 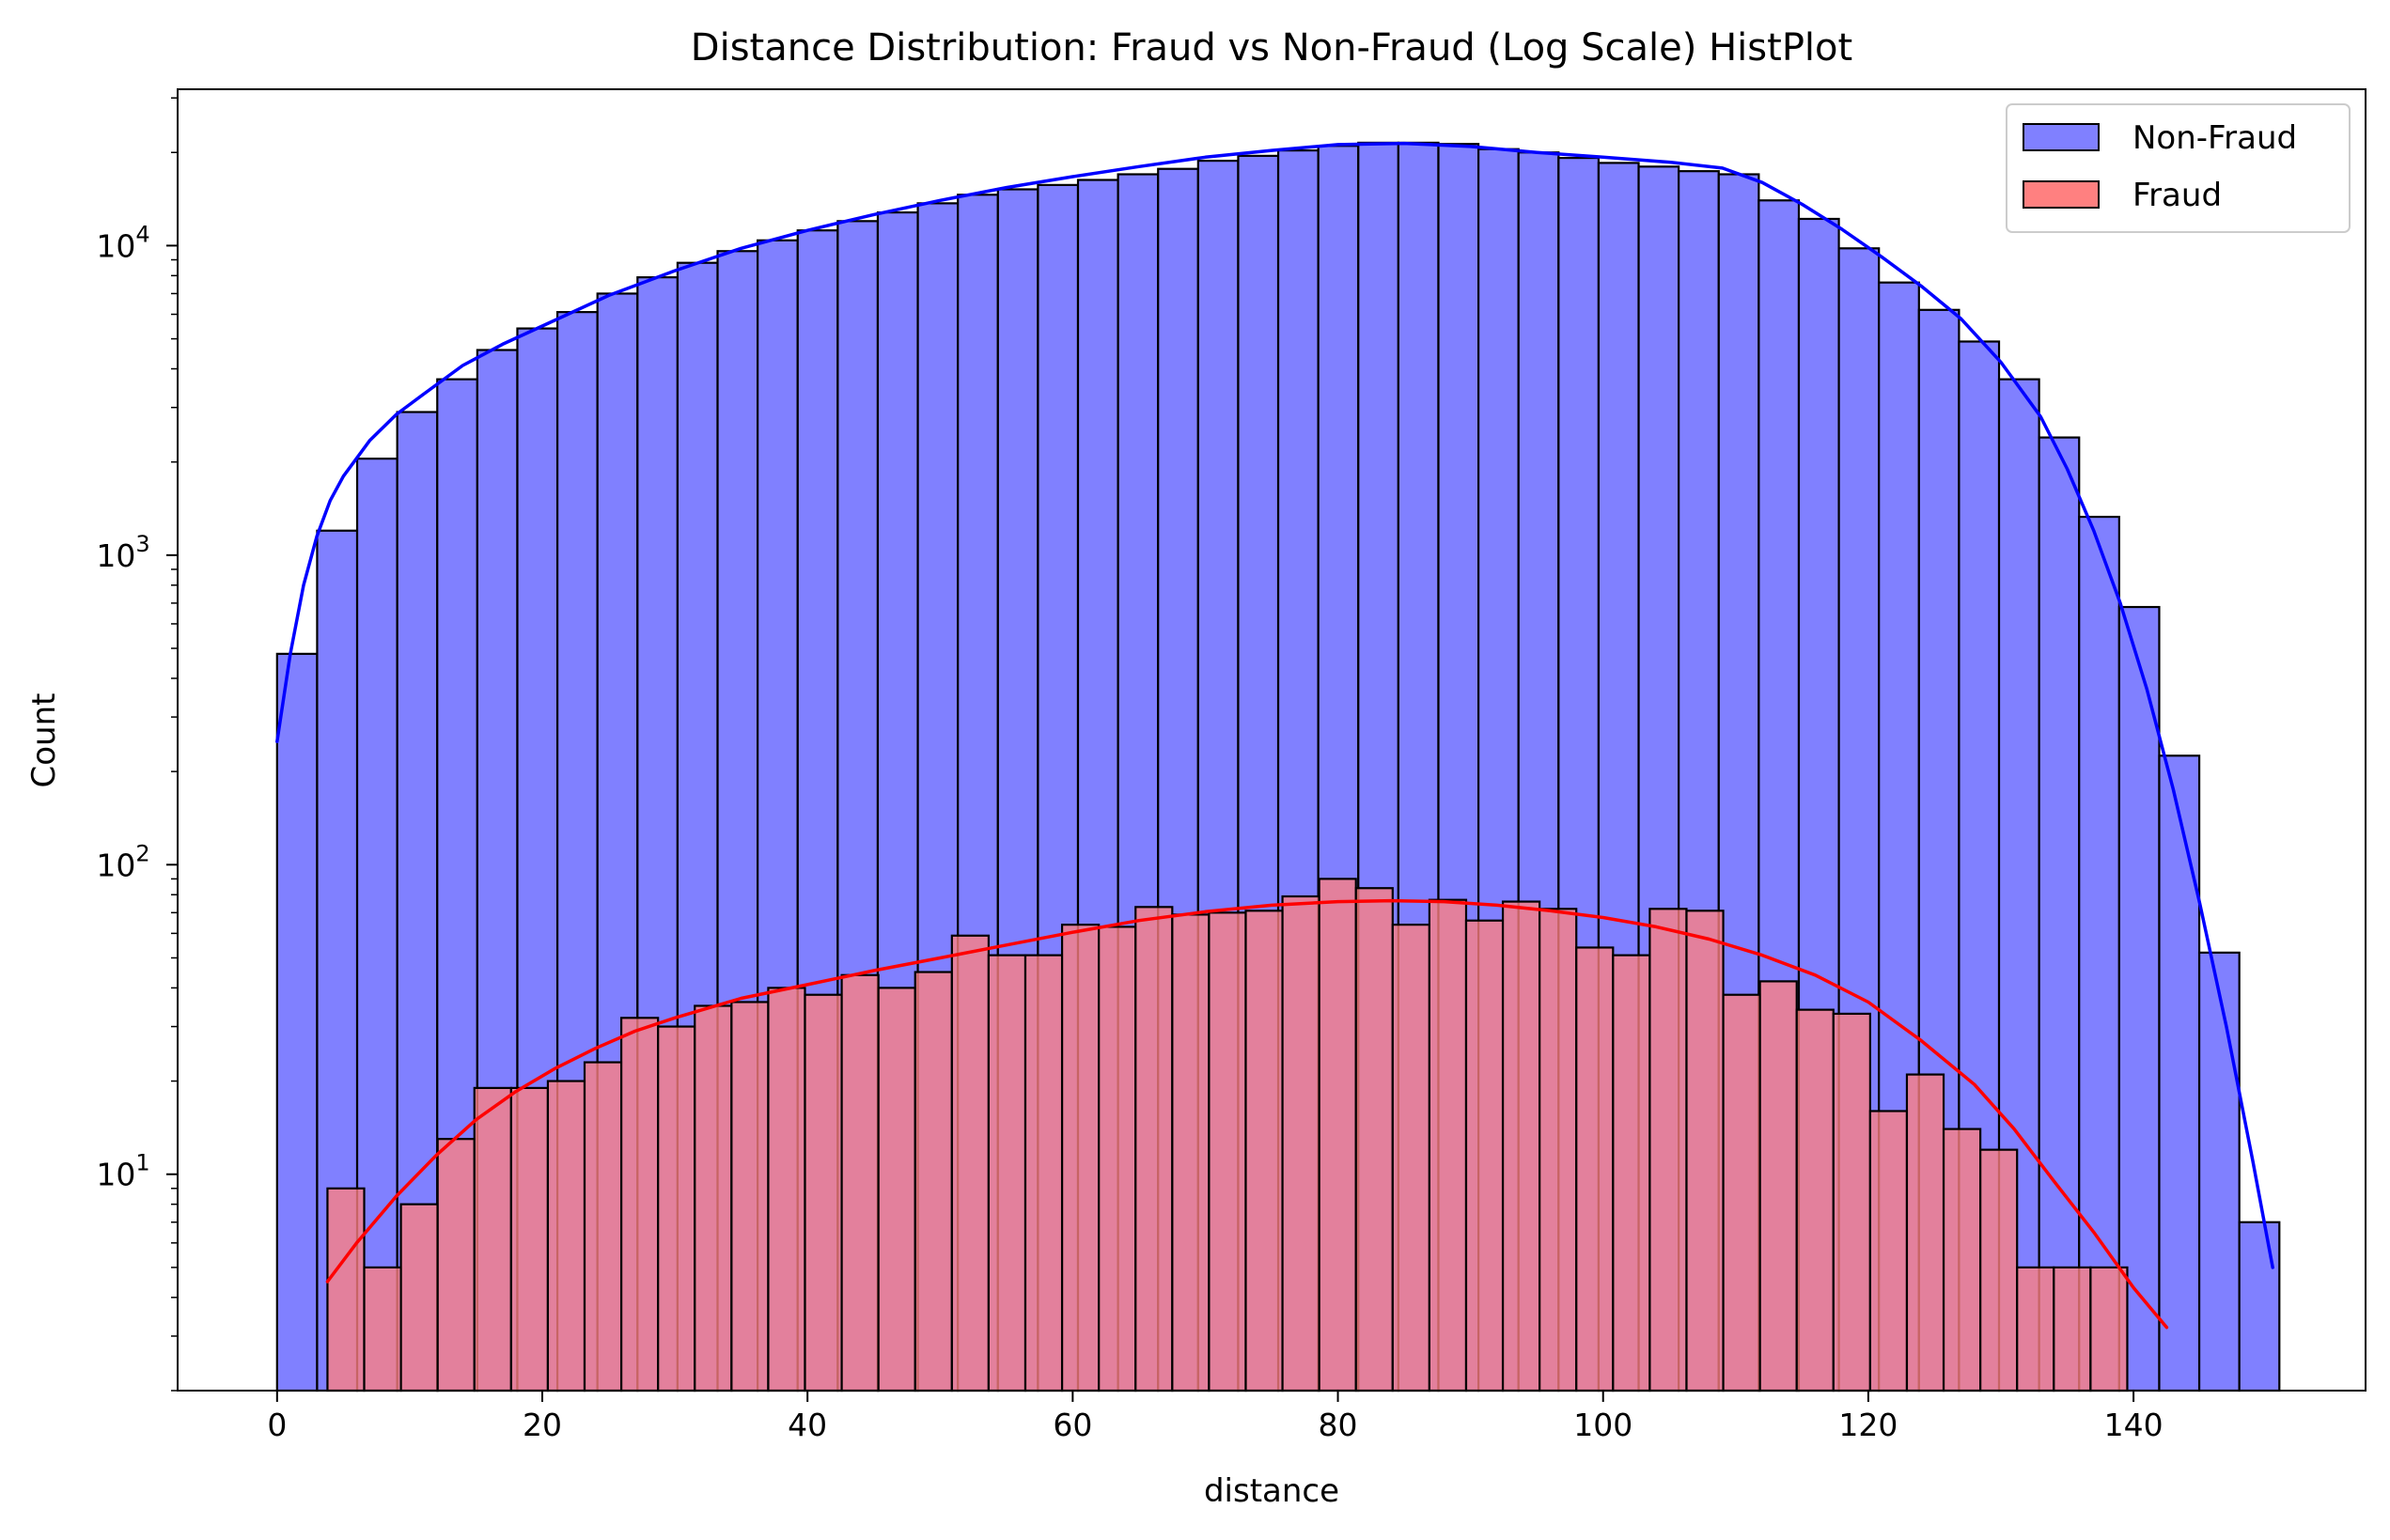 I want to click on y-tick-label: 10⁴, so click(x=123, y=242).